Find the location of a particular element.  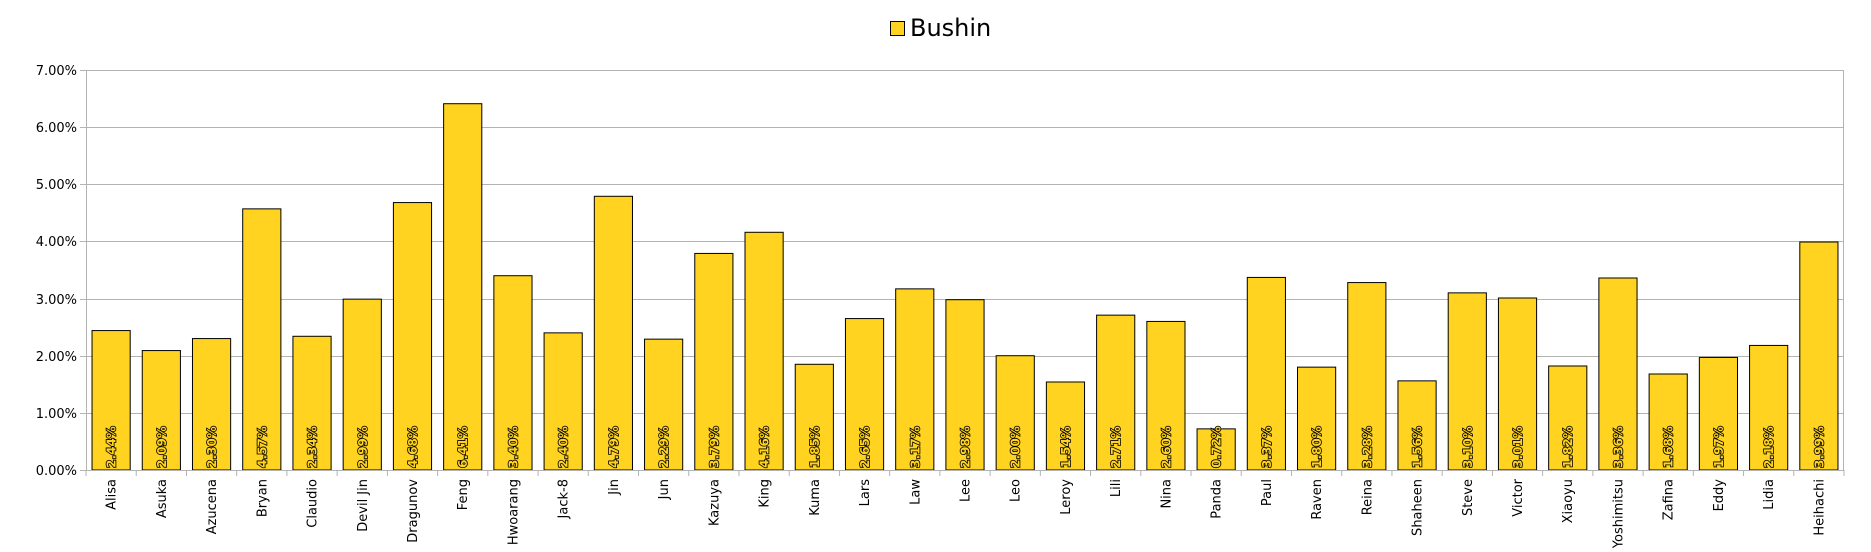

x-category-label: Nina is located at coordinates (1166, 494).